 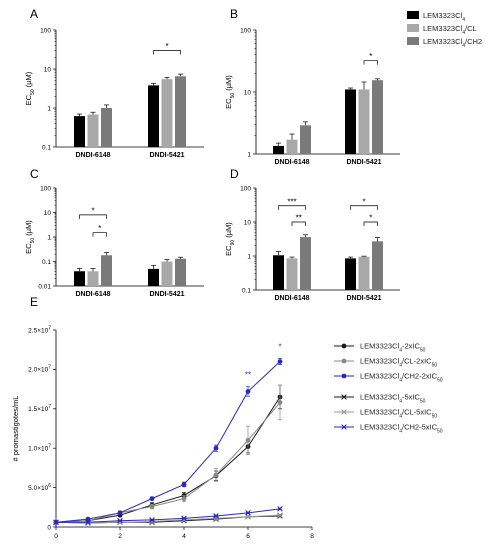 What do you see at coordinates (184, 536) in the screenshot?
I see `x-tick-label: 4` at bounding box center [184, 536].